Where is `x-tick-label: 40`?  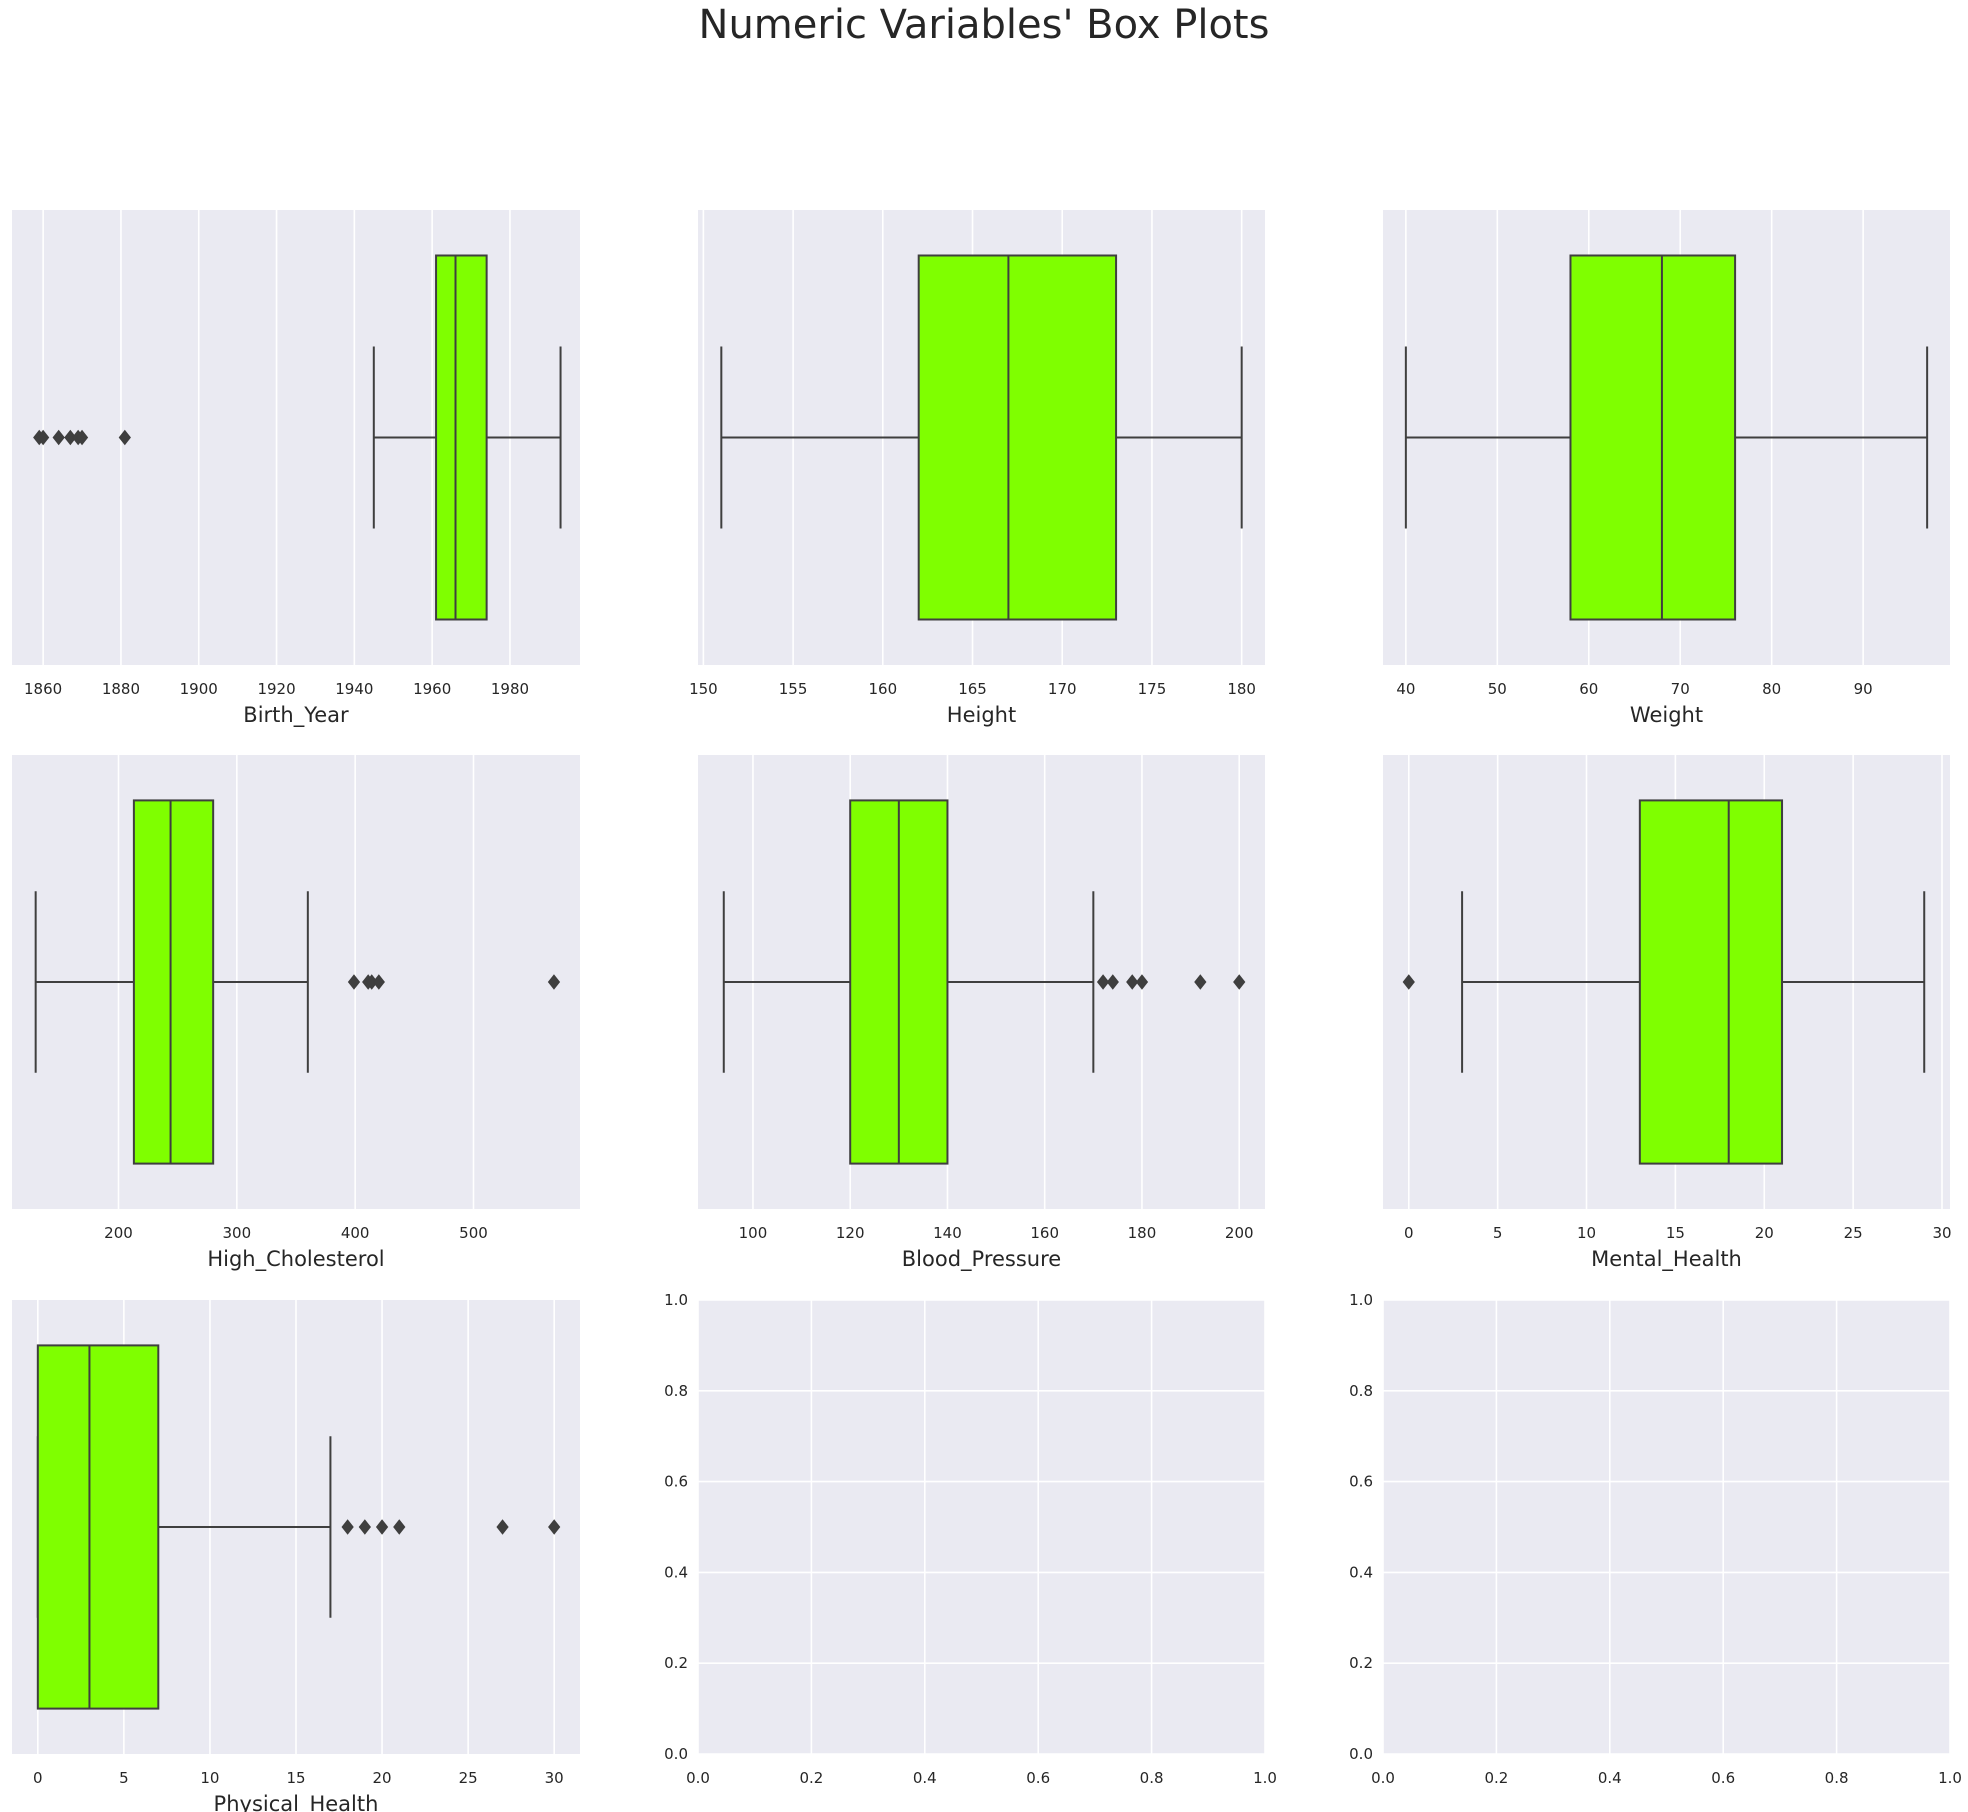 x-tick-label: 40 is located at coordinates (1405, 689).